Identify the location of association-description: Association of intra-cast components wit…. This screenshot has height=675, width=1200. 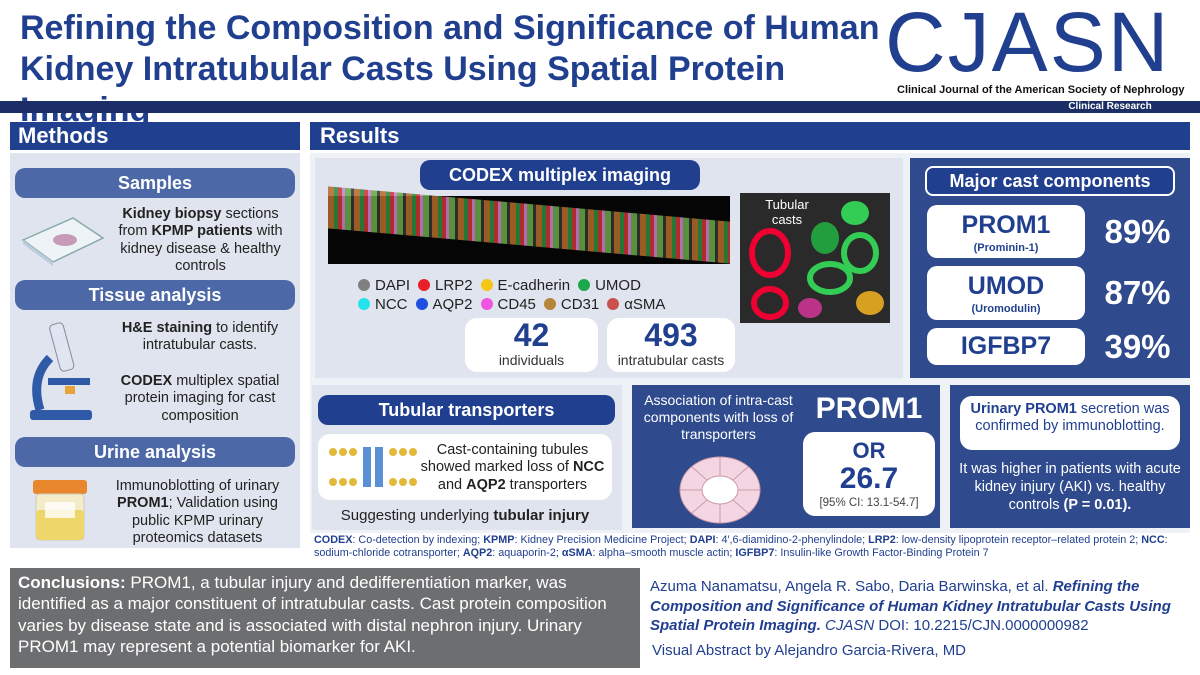
(718, 417).